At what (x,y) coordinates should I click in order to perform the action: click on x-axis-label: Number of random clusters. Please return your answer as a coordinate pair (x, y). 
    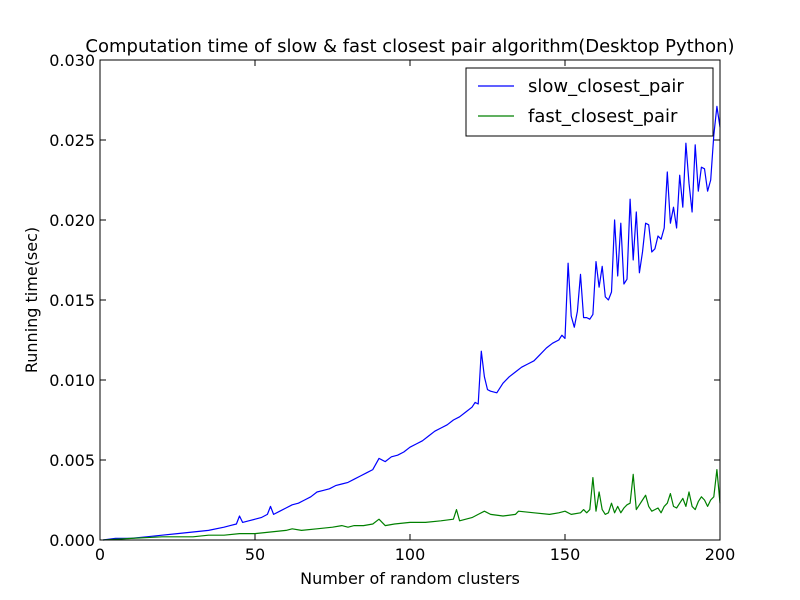
    Looking at the image, I should click on (410, 578).